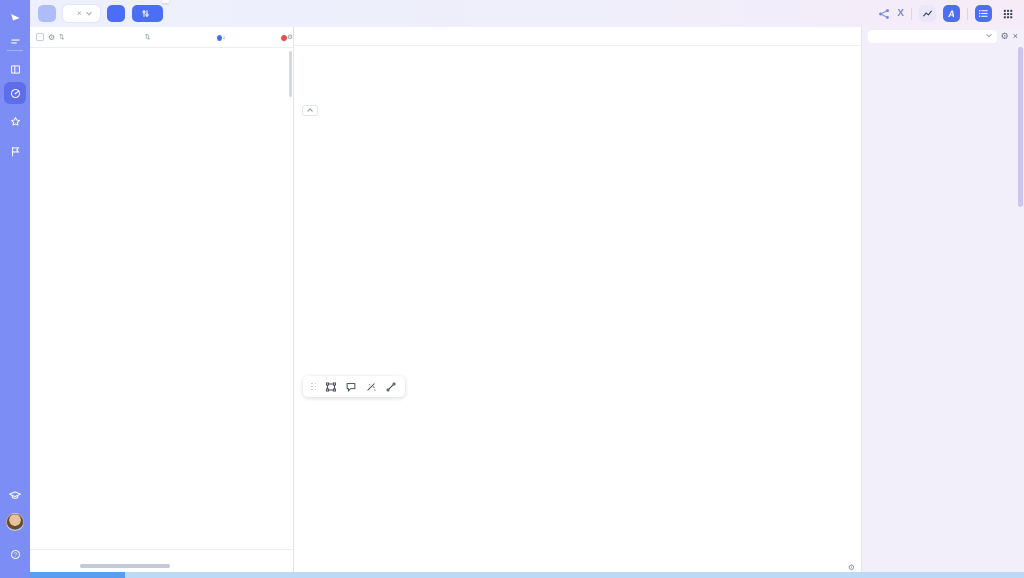  I want to click on topbar-right-icons: X A, so click(951, 13).